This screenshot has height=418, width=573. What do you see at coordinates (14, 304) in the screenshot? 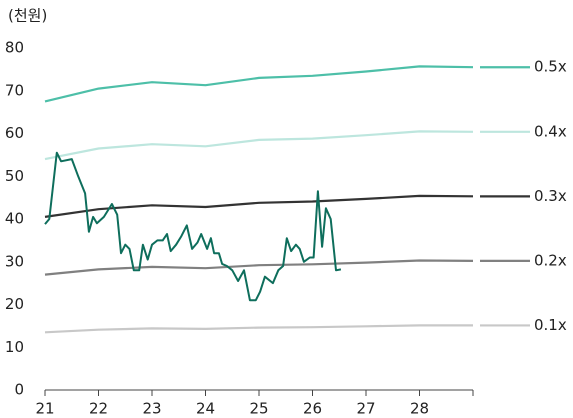
I see `y-tick-label: 20` at bounding box center [14, 304].